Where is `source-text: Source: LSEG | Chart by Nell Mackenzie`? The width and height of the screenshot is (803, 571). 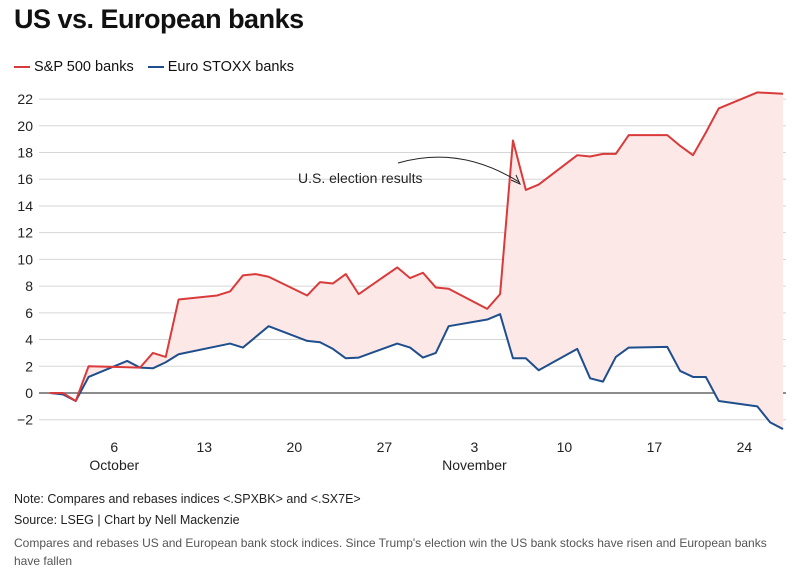
source-text: Source: LSEG | Chart by Nell Mackenzie is located at coordinates (127, 520).